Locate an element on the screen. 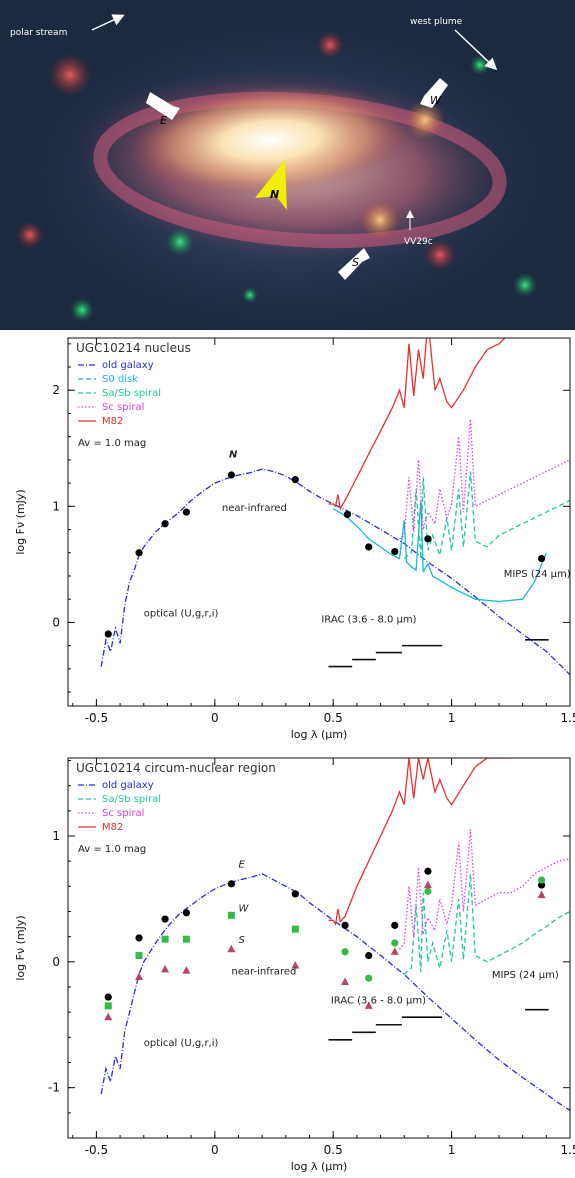 The width and height of the screenshot is (575, 1178). series-line-old-galaxy is located at coordinates (335, 572).